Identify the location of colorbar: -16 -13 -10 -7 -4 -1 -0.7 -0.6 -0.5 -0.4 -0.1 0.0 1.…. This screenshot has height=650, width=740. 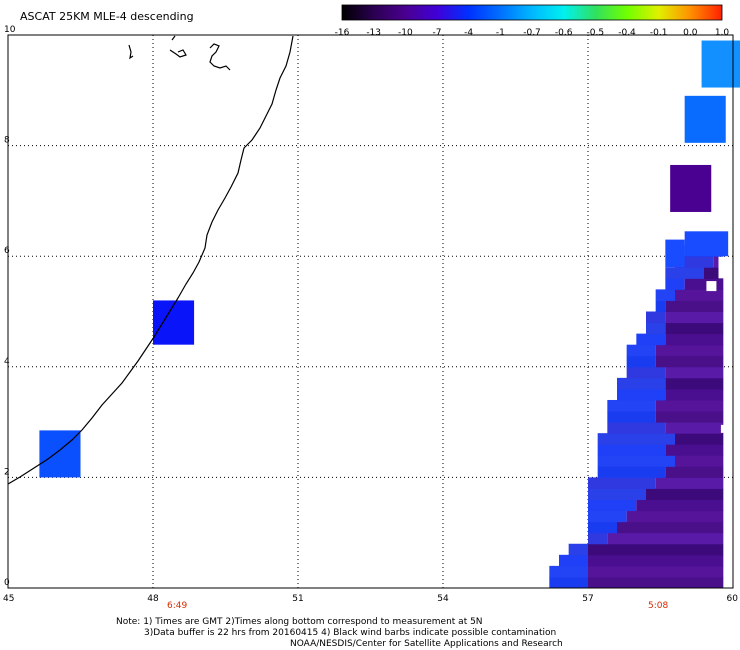
(532, 21).